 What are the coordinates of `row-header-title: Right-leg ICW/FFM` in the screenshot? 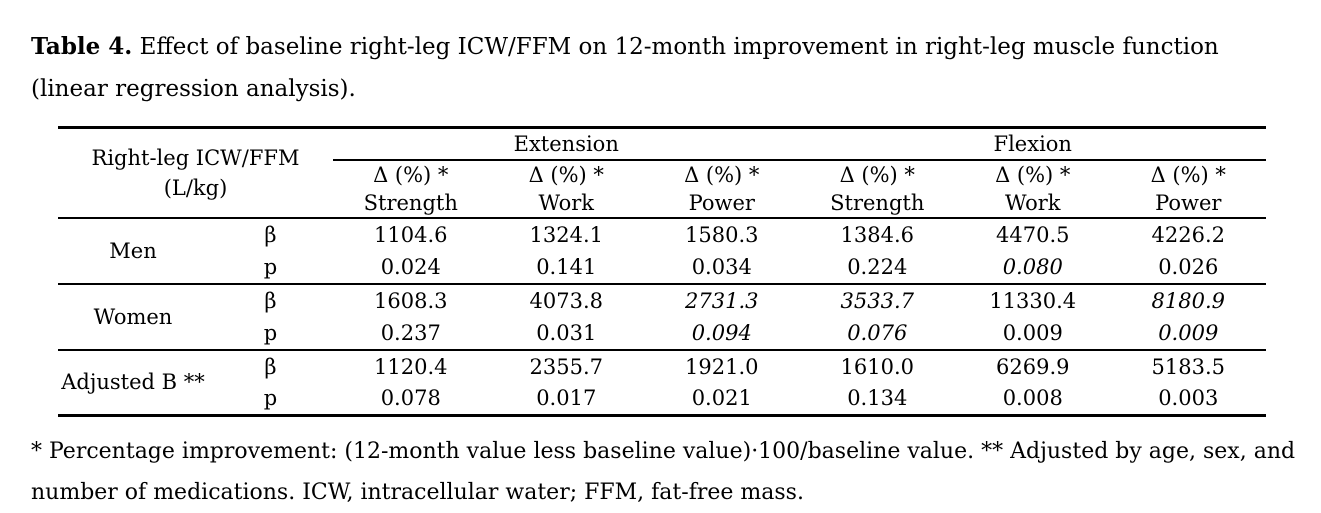 It's located at (195, 157).